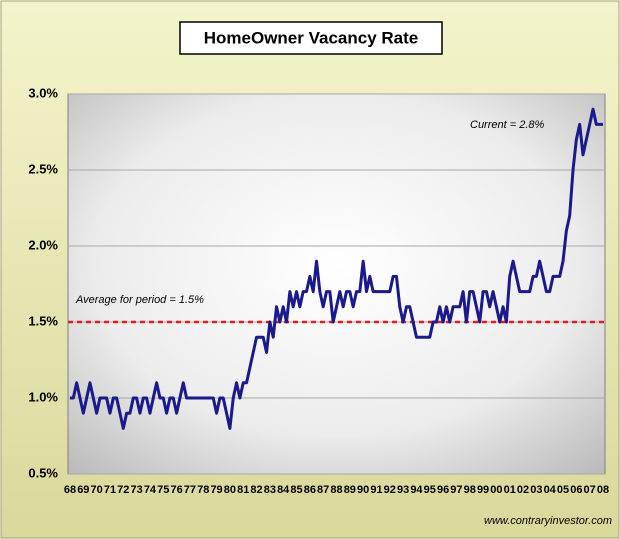 The width and height of the screenshot is (620, 539). Describe the element at coordinates (43, 92) in the screenshot. I see `y-tick-label: 3.0%` at that location.